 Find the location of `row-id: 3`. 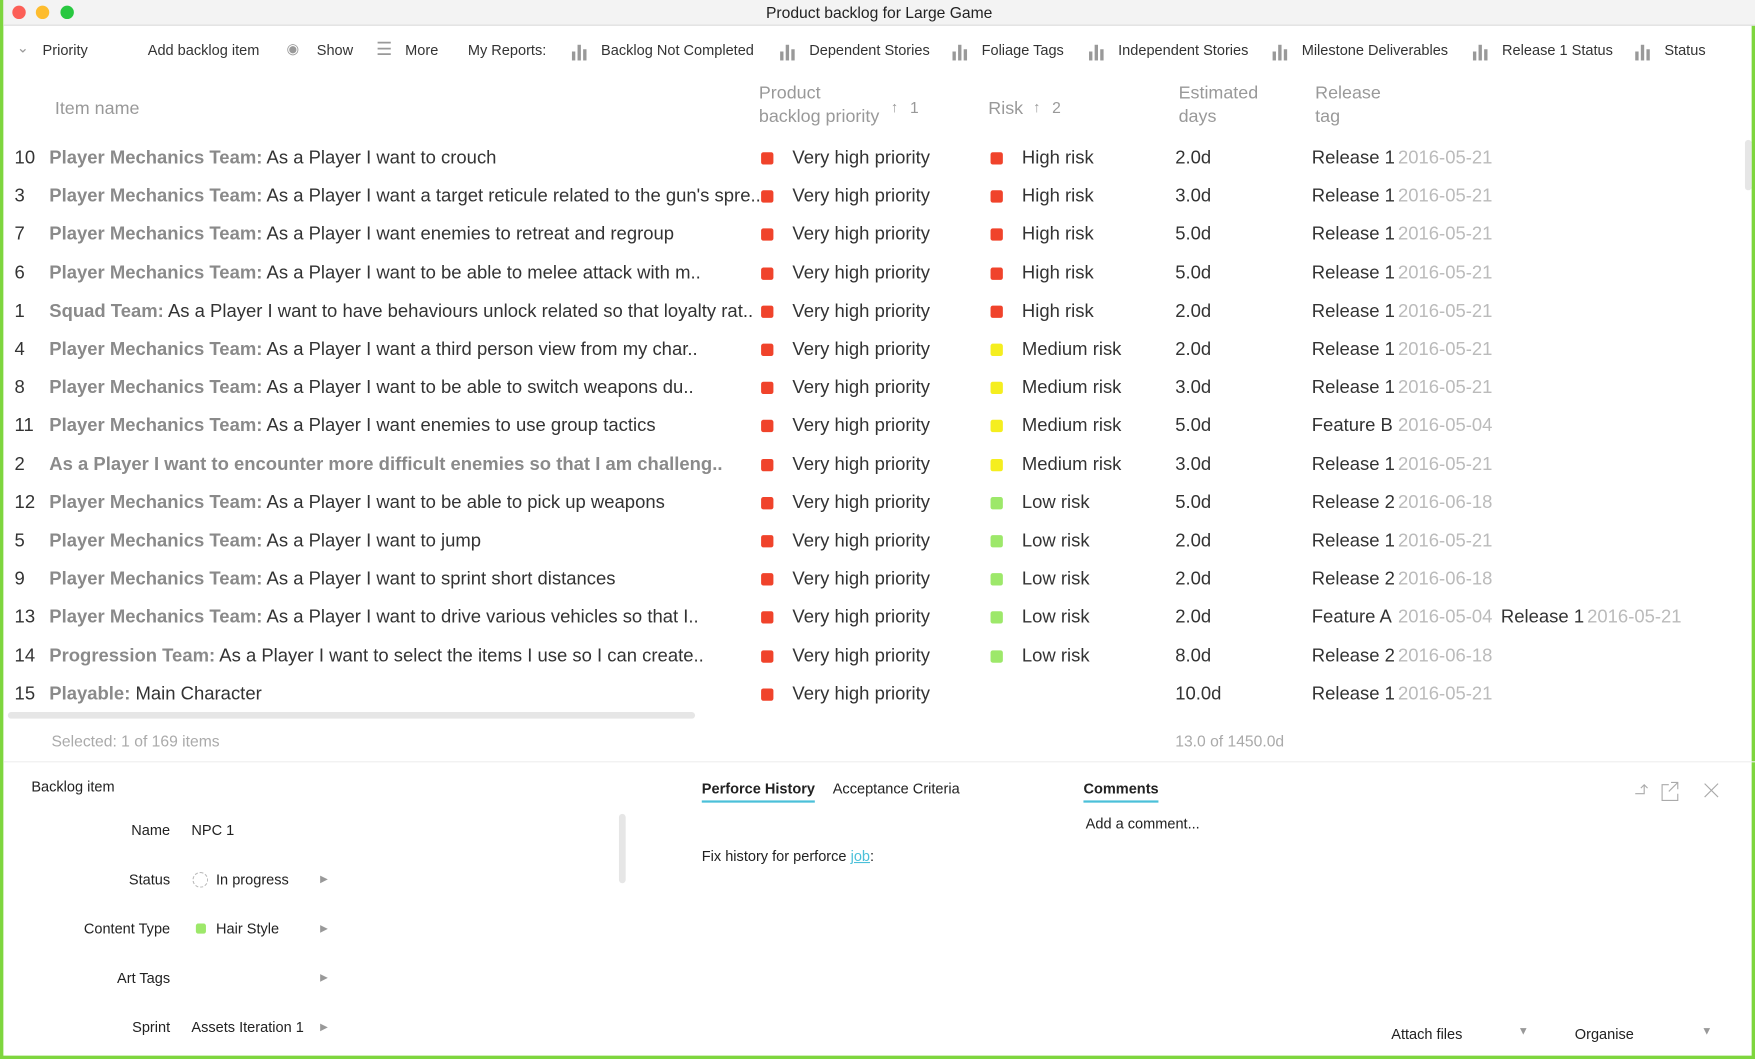

row-id: 3 is located at coordinates (19, 196).